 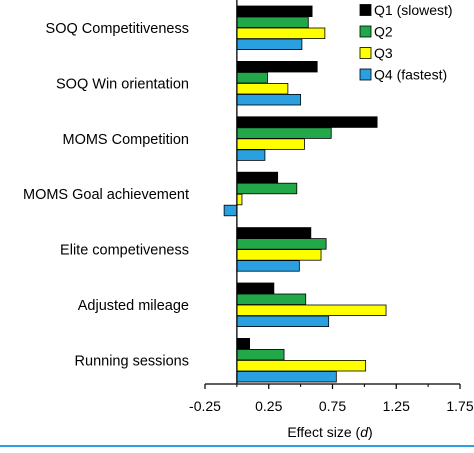 I want to click on legend-label: Q2, so click(x=383, y=32).